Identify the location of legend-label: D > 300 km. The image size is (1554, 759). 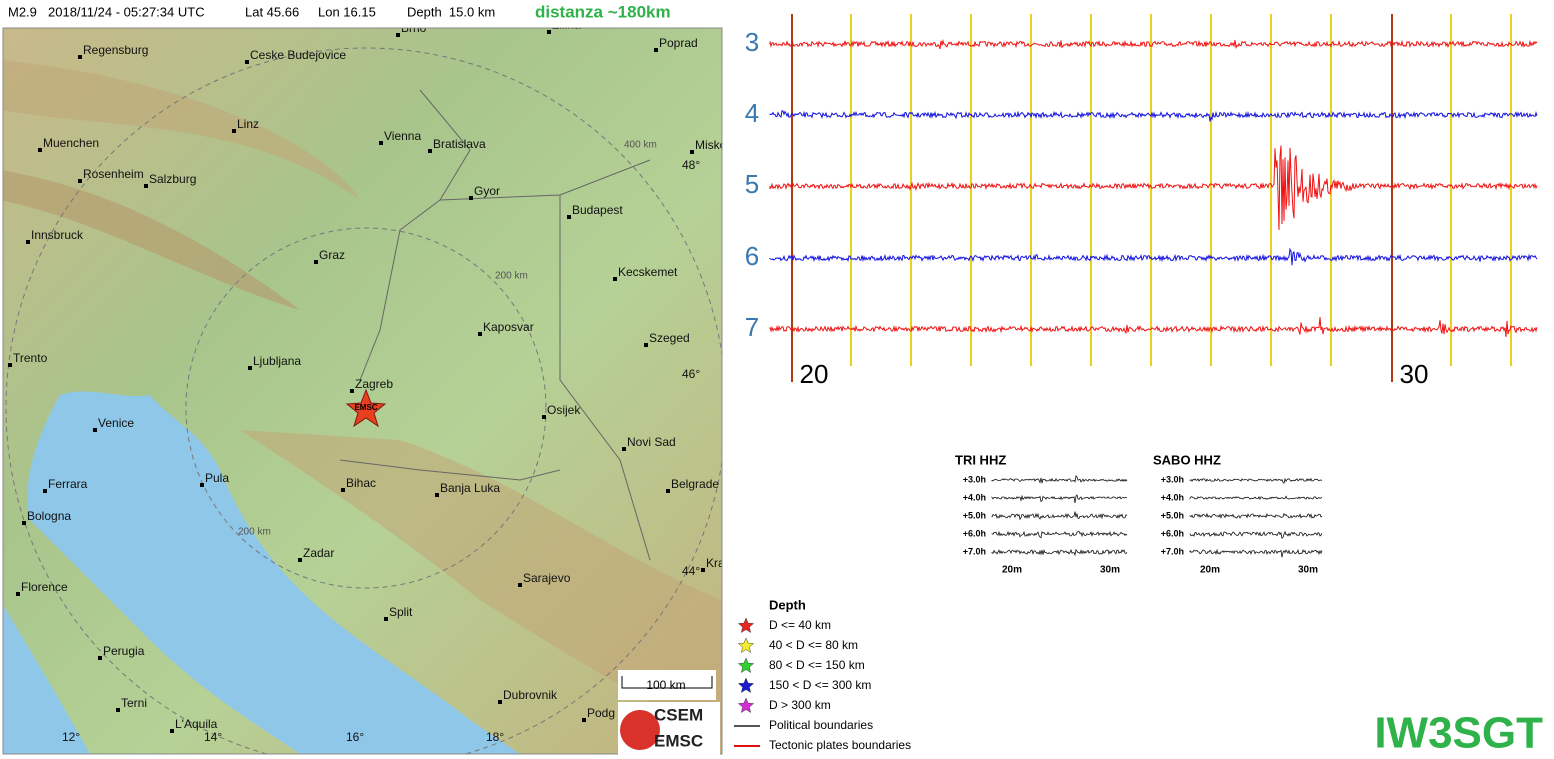
(800, 705).